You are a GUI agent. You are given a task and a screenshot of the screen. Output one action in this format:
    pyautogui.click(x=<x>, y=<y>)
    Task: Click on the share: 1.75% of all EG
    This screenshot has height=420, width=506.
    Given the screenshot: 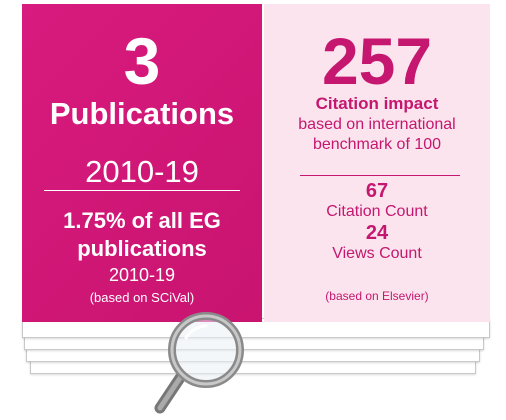 What is the action you would take?
    pyautogui.click(x=142, y=220)
    